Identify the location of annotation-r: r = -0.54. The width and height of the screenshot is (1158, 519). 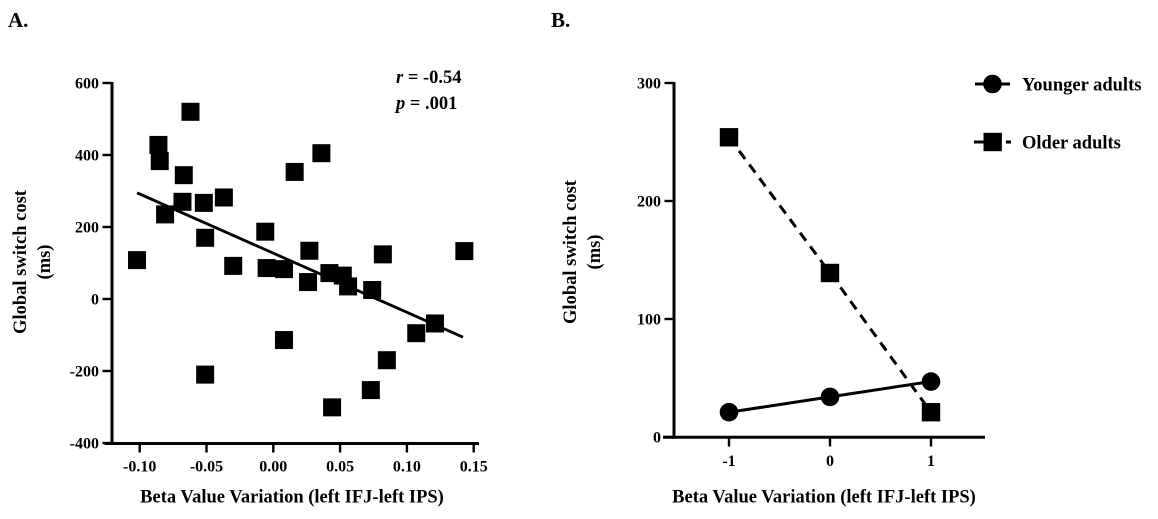
(429, 78).